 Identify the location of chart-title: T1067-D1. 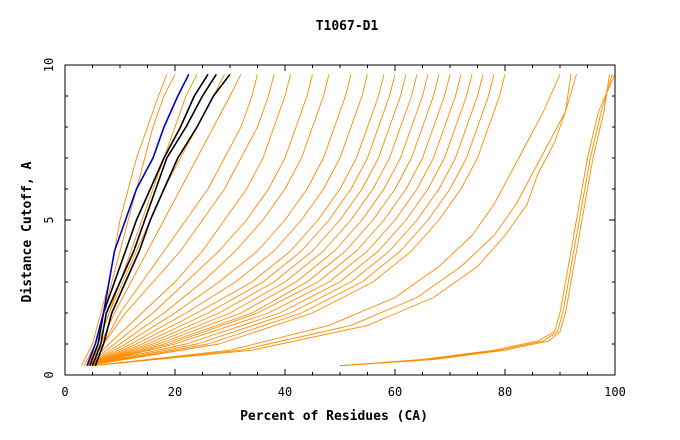
(347, 26).